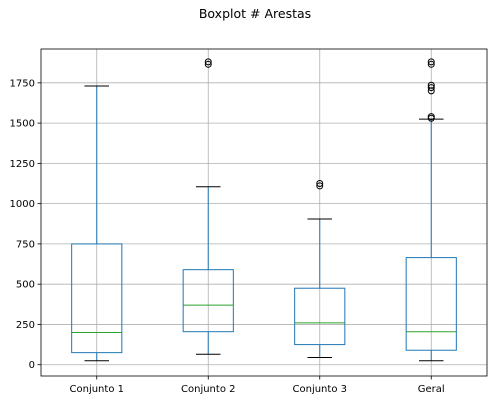  Describe the element at coordinates (25, 325) in the screenshot. I see `y-tick-label: 250` at that location.